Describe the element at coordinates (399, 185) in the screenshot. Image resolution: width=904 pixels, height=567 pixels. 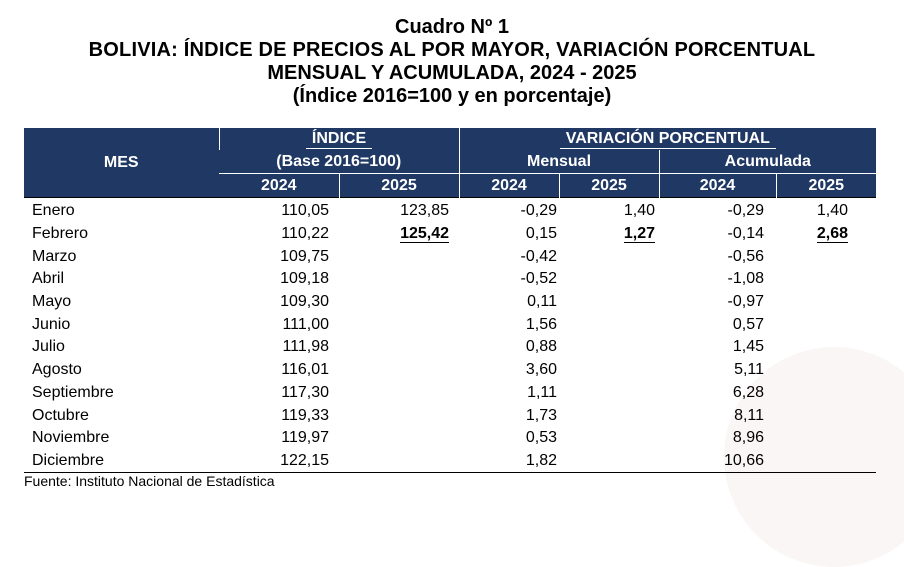
I see `header-indice-2025: 2025` at that location.